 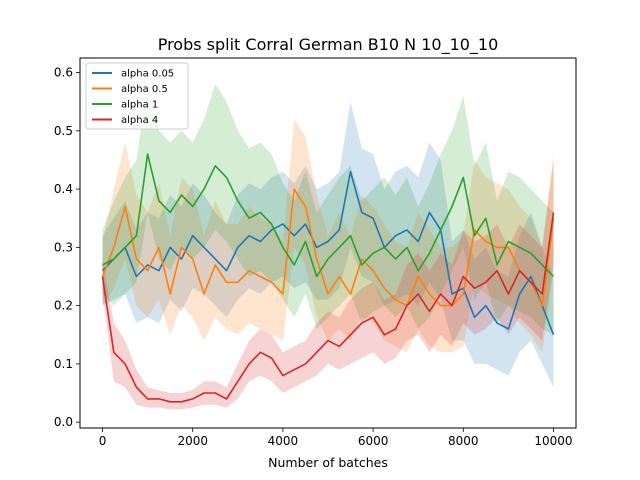 What do you see at coordinates (139, 105) in the screenshot?
I see `legend-label-alpha-1: alpha 1` at bounding box center [139, 105].